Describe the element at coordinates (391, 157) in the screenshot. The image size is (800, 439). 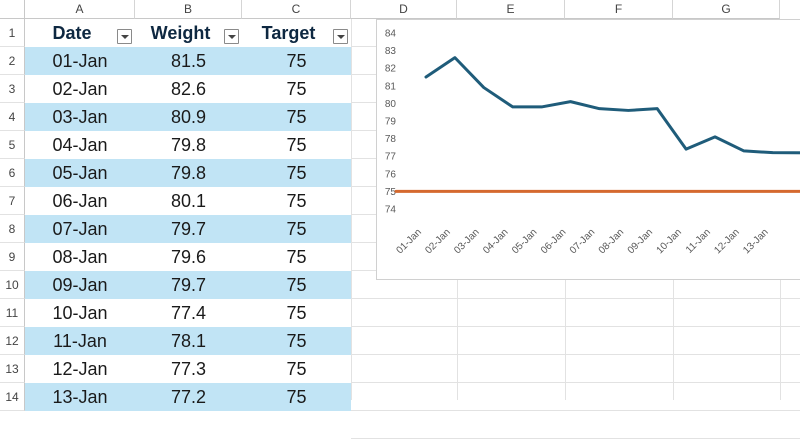
I see `y-tick-label: 77` at that location.